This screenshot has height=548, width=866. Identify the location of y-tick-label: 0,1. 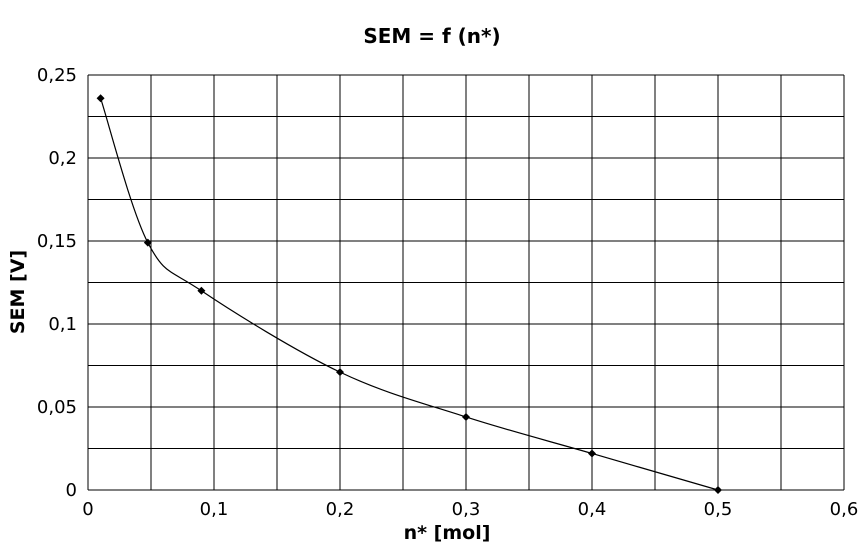
(62, 324).